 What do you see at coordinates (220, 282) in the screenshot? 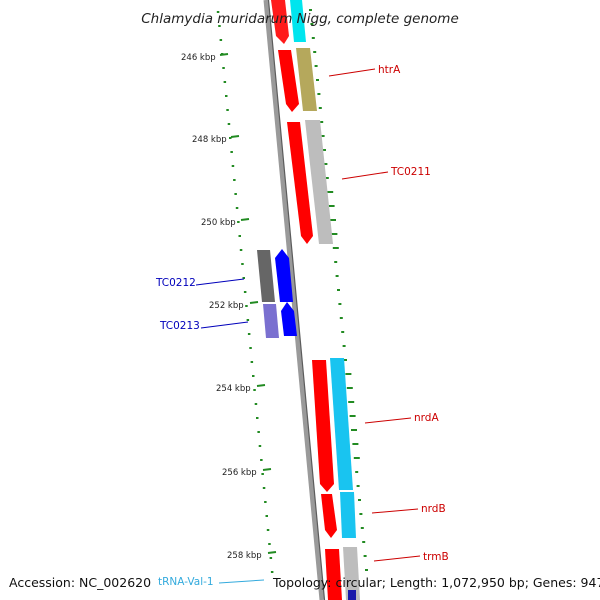
I see `leader-TC0212` at bounding box center [220, 282].